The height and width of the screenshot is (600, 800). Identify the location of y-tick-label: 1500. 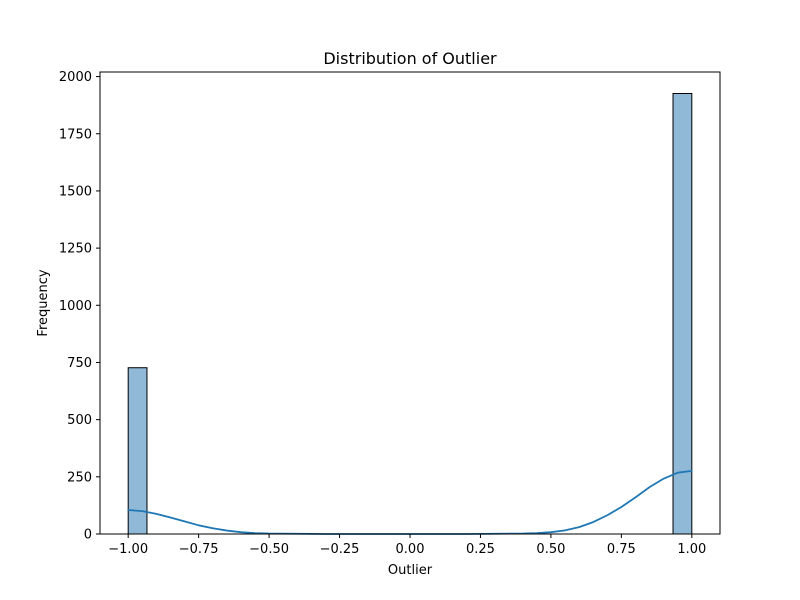
(75, 191).